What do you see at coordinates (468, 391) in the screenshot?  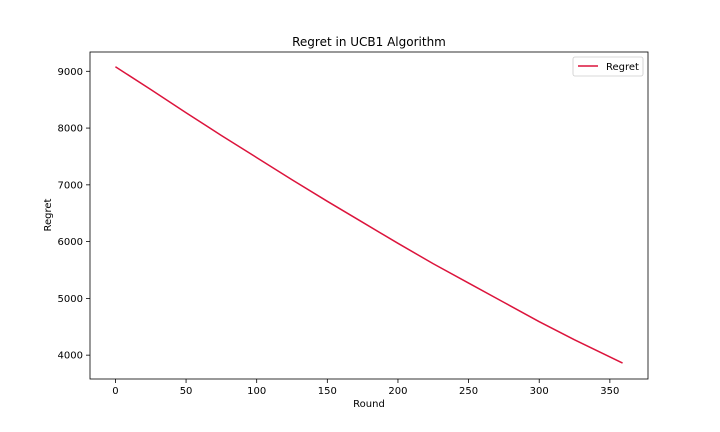 I see `x-tick-label: 250` at bounding box center [468, 391].